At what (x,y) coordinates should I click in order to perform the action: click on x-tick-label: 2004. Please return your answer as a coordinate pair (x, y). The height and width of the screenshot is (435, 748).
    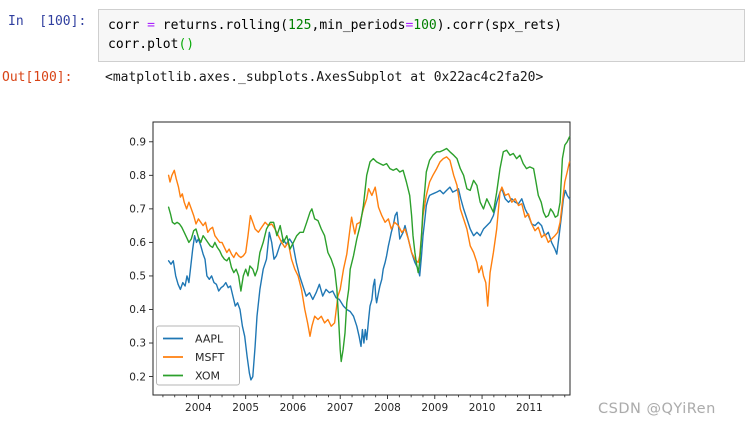
    Looking at the image, I should click on (198, 408).